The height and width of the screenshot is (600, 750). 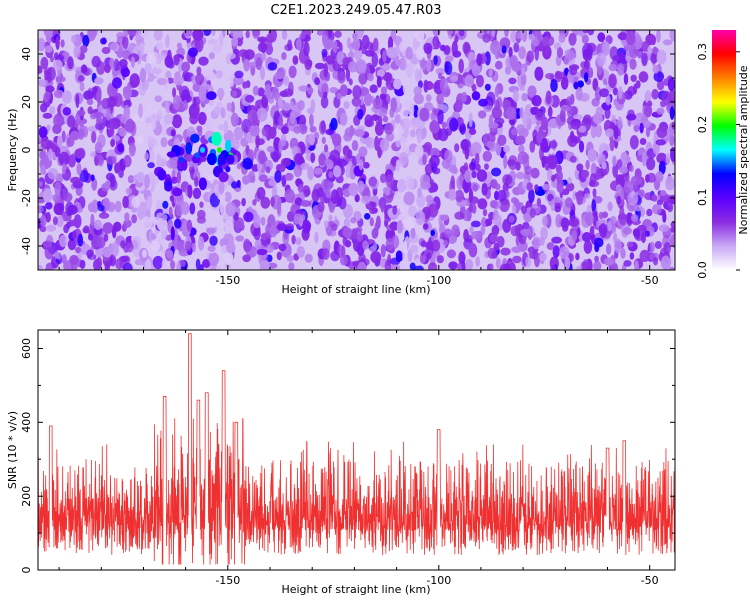 What do you see at coordinates (202, 150) in the screenshot?
I see `spectrogram-hotspot-core` at bounding box center [202, 150].